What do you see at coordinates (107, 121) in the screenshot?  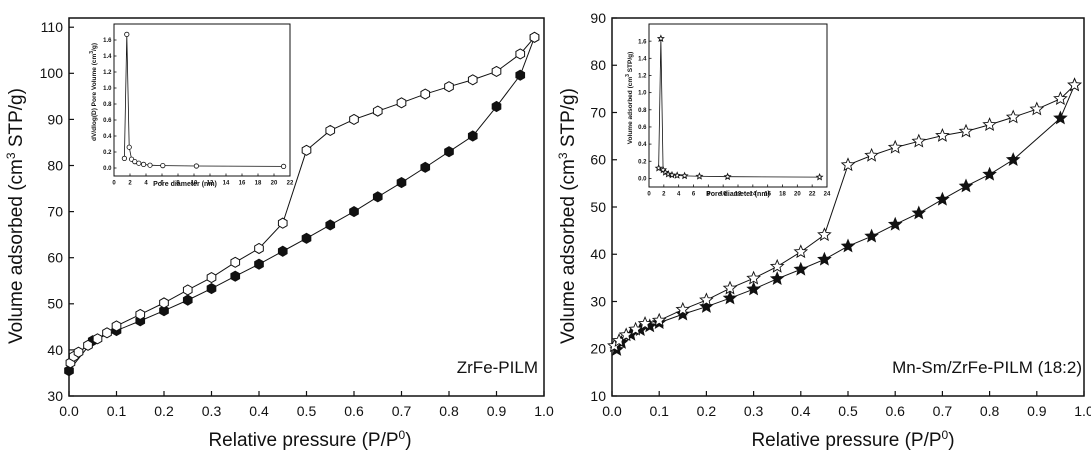 I see `left-inset-y-tick-label: 0.6` at bounding box center [107, 121].